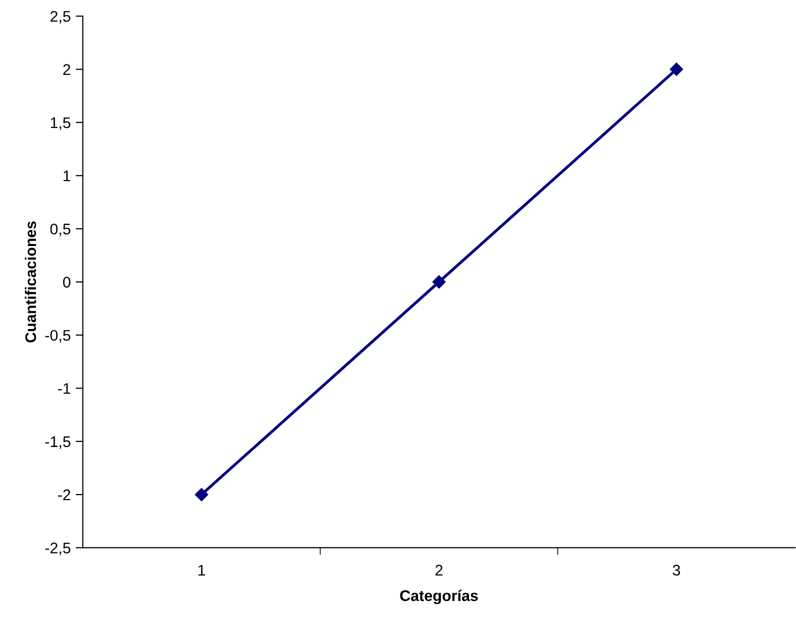 Image resolution: width=796 pixels, height=621 pixels. I want to click on y-tick-label: 1,5, so click(60, 123).